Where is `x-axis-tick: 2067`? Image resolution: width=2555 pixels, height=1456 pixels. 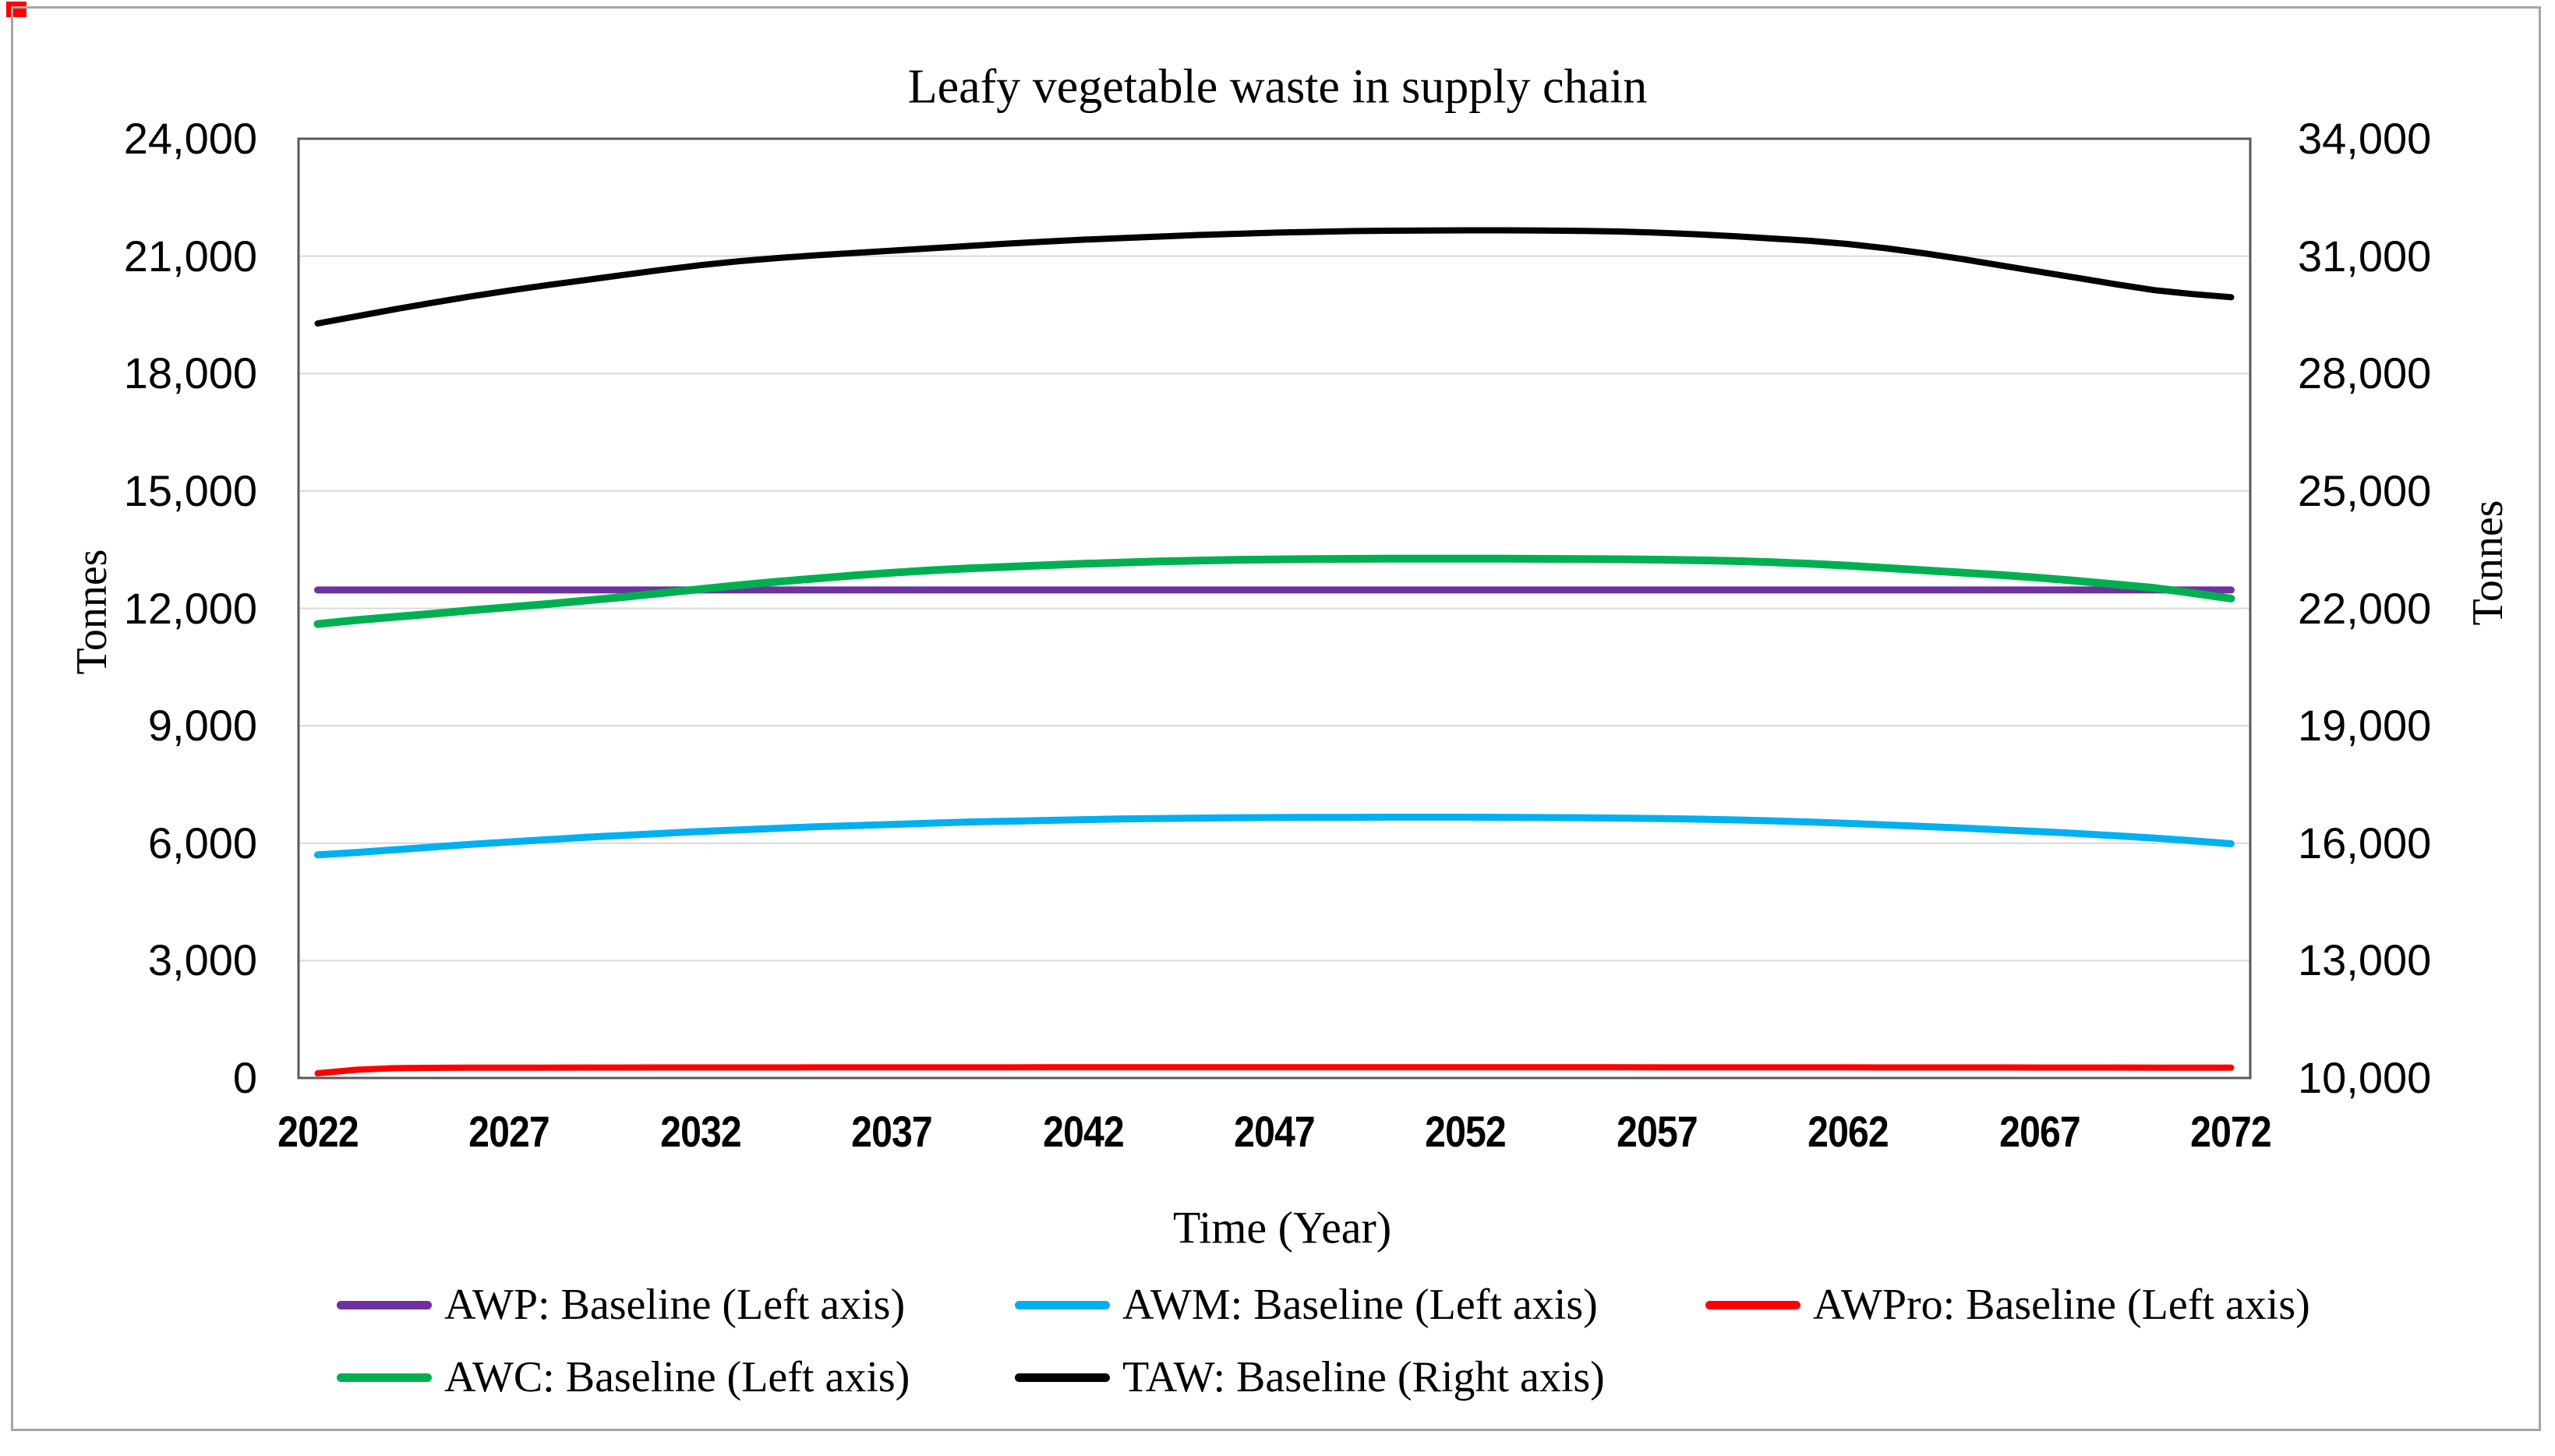
x-axis-tick: 2067 is located at coordinates (2040, 1132).